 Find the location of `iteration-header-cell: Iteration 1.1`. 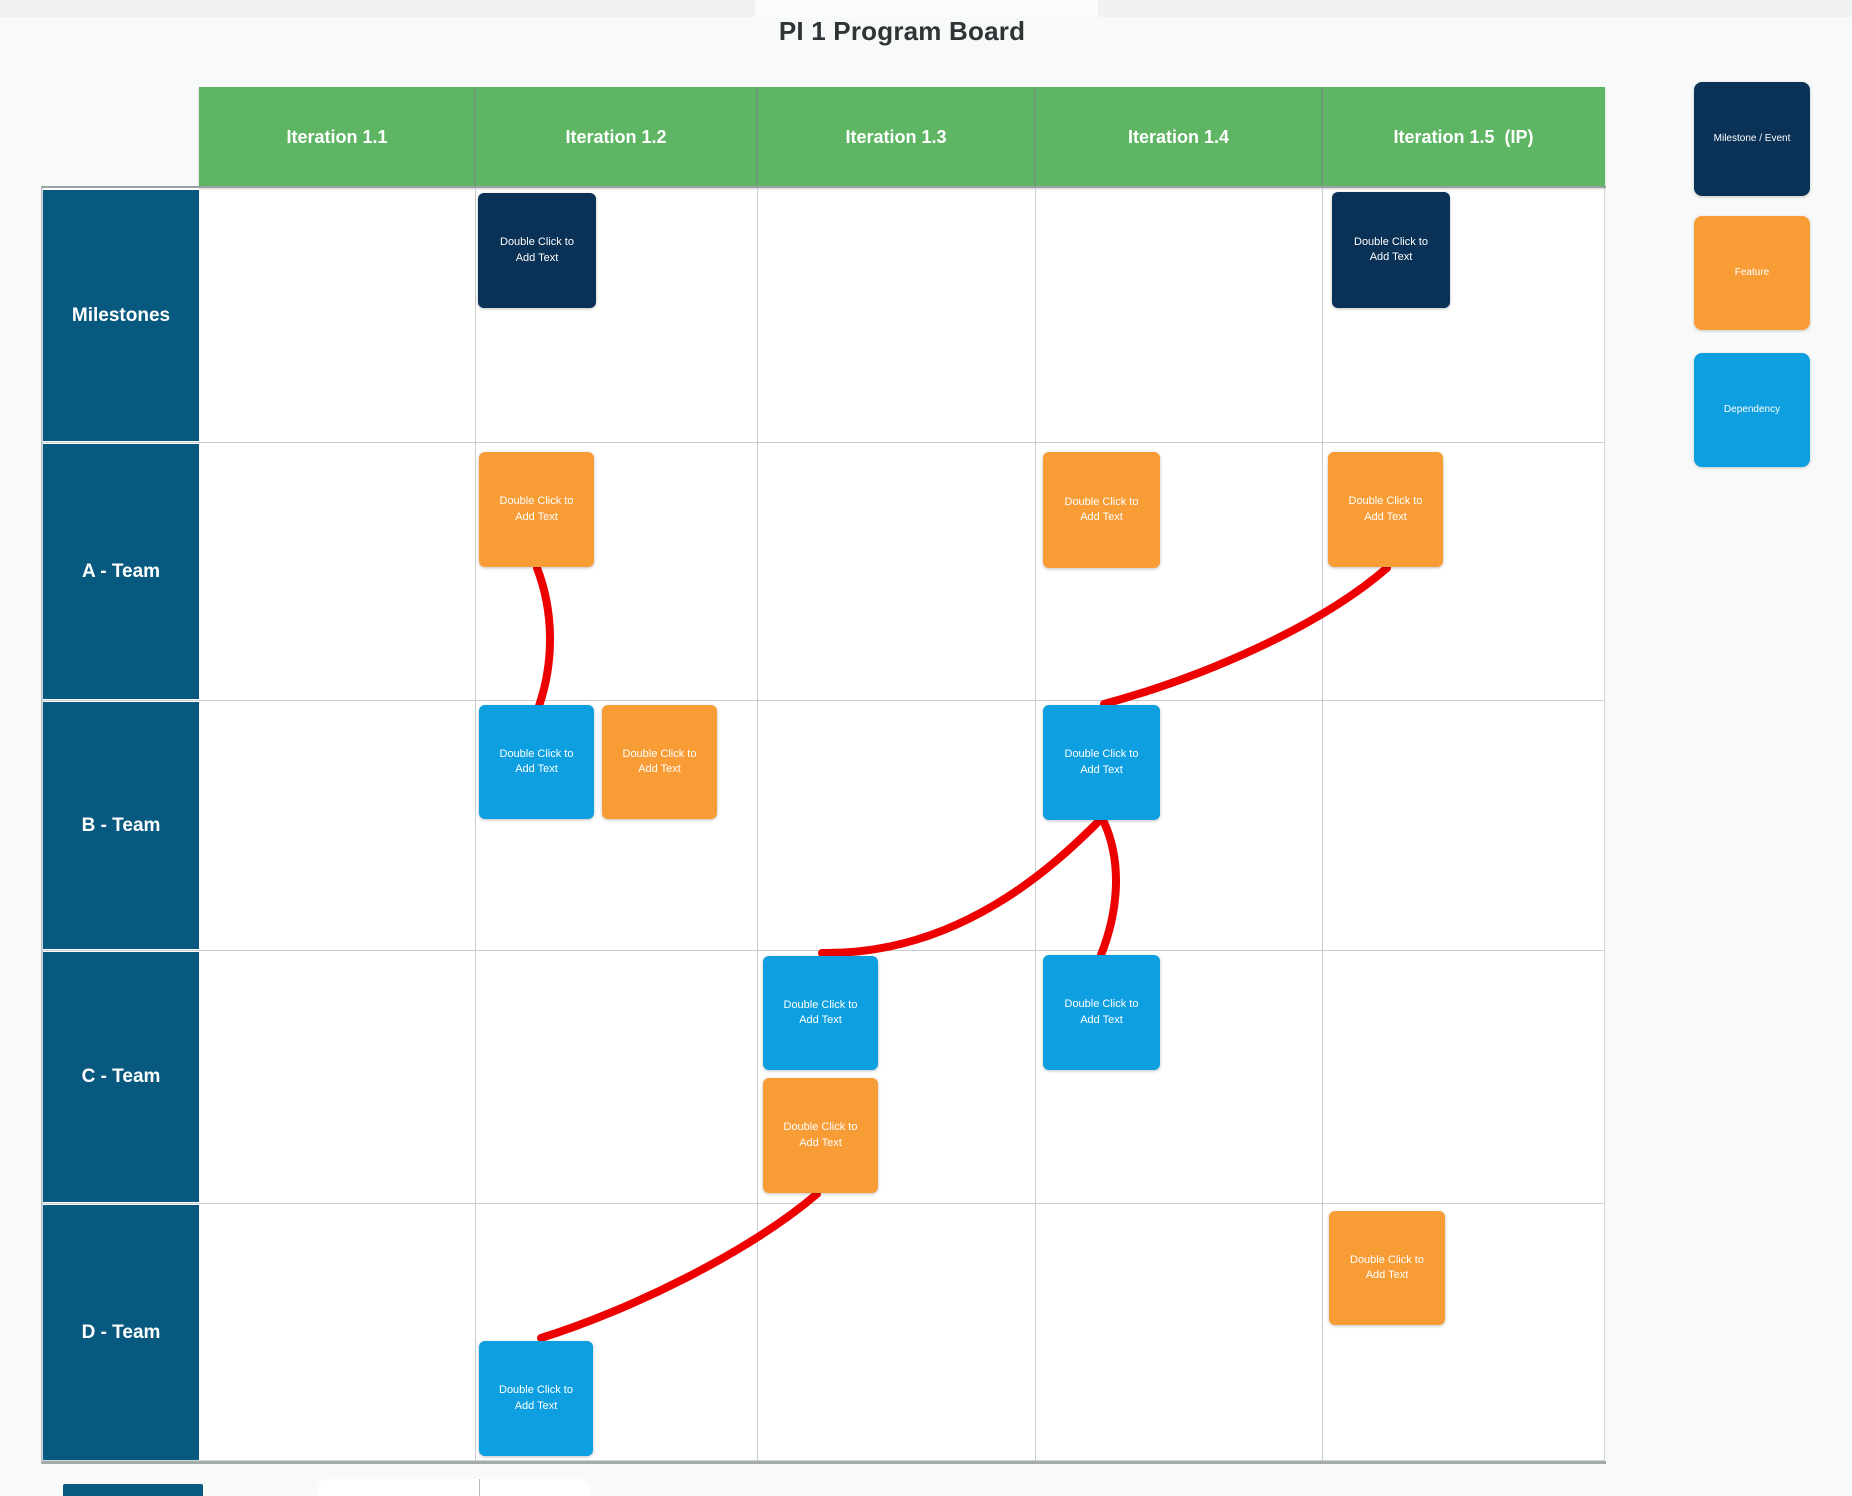

iteration-header-cell: Iteration 1.1 is located at coordinates (337, 137).